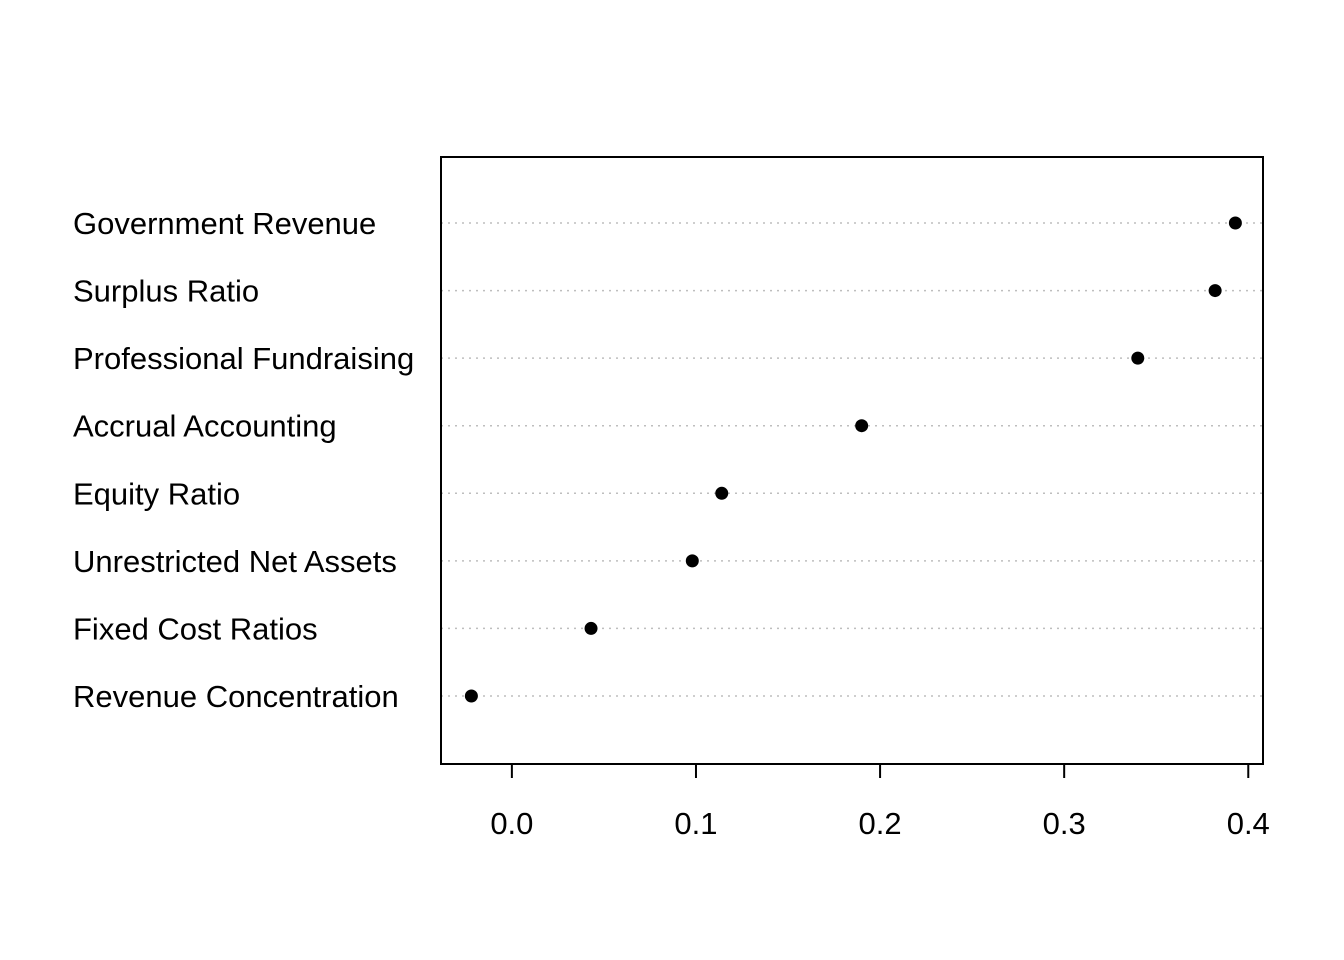 This screenshot has width=1344, height=960. I want to click on category-label: Unrestricted Net Assets, so click(235, 561).